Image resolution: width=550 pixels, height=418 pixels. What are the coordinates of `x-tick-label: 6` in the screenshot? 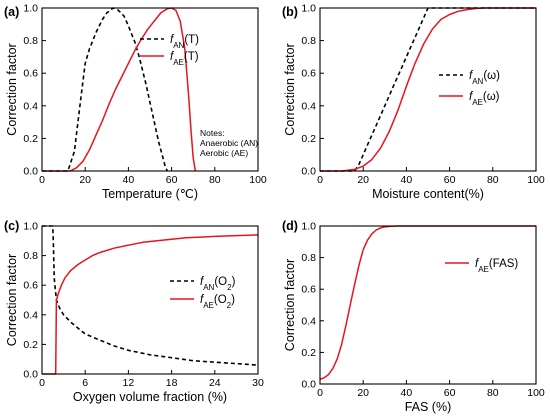 It's located at (85, 383).